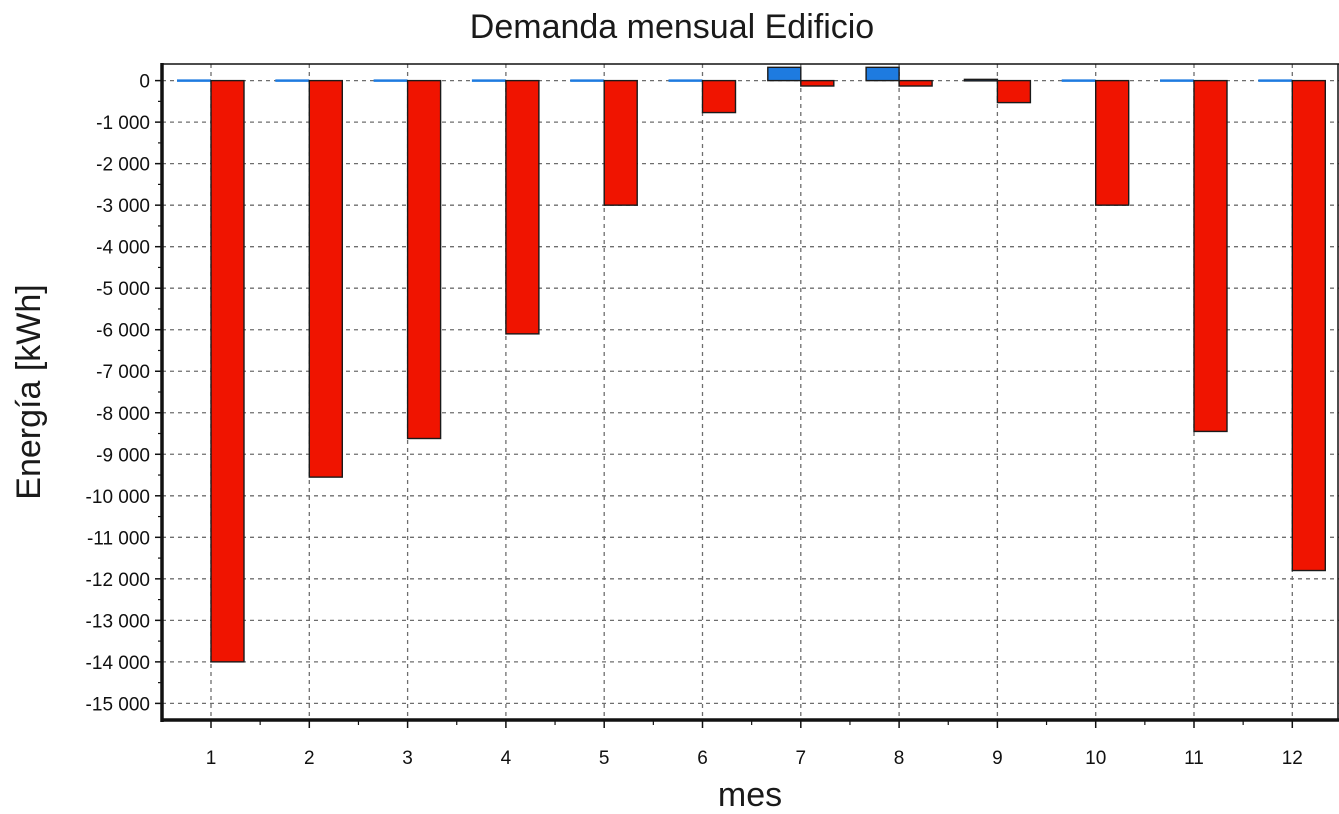 The height and width of the screenshot is (814, 1339). What do you see at coordinates (506, 758) in the screenshot?
I see `x-tick-label: 4` at bounding box center [506, 758].